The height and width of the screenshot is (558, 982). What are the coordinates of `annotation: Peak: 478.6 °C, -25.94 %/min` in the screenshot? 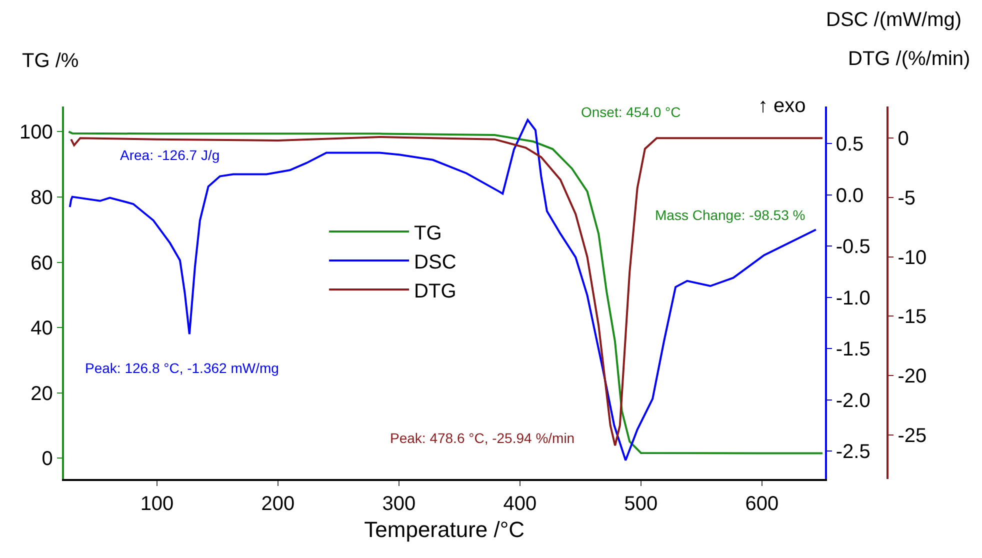 It's located at (482, 438).